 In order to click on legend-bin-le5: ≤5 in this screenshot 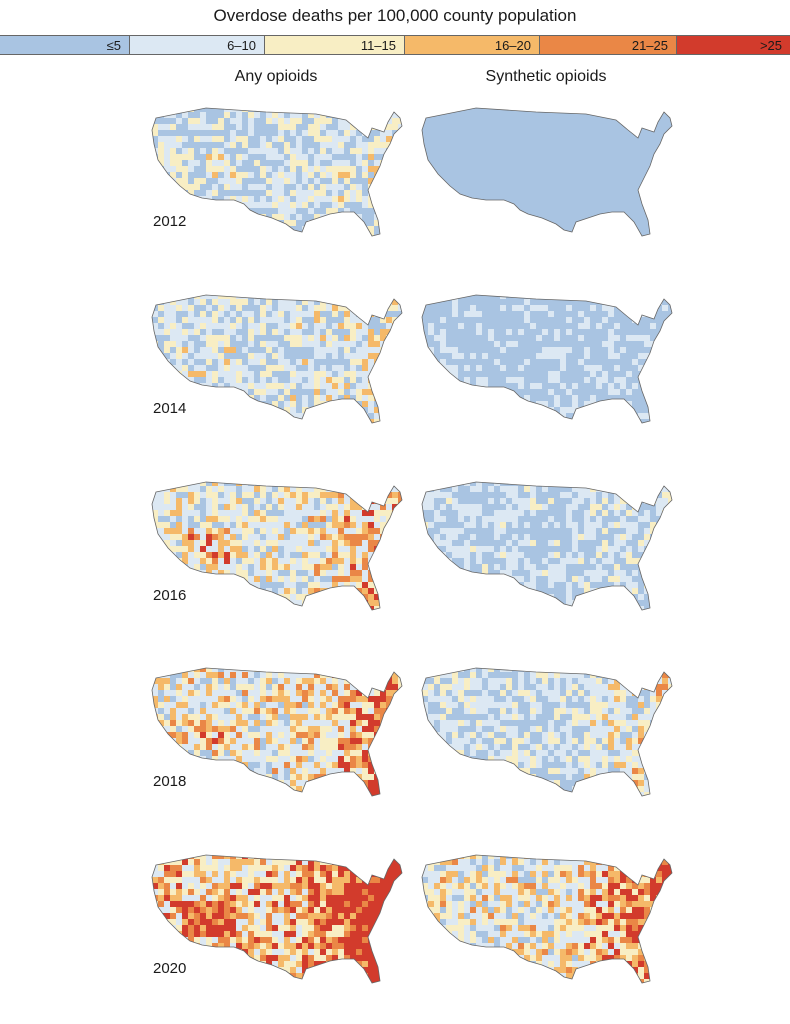, I will do `click(65, 45)`.